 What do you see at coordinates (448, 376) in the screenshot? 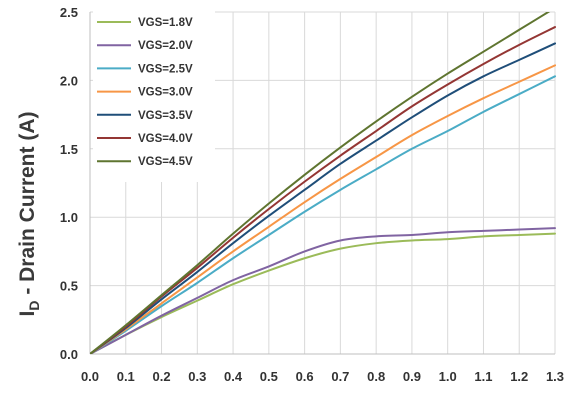
I see `x-tick-label: 1.0` at bounding box center [448, 376].